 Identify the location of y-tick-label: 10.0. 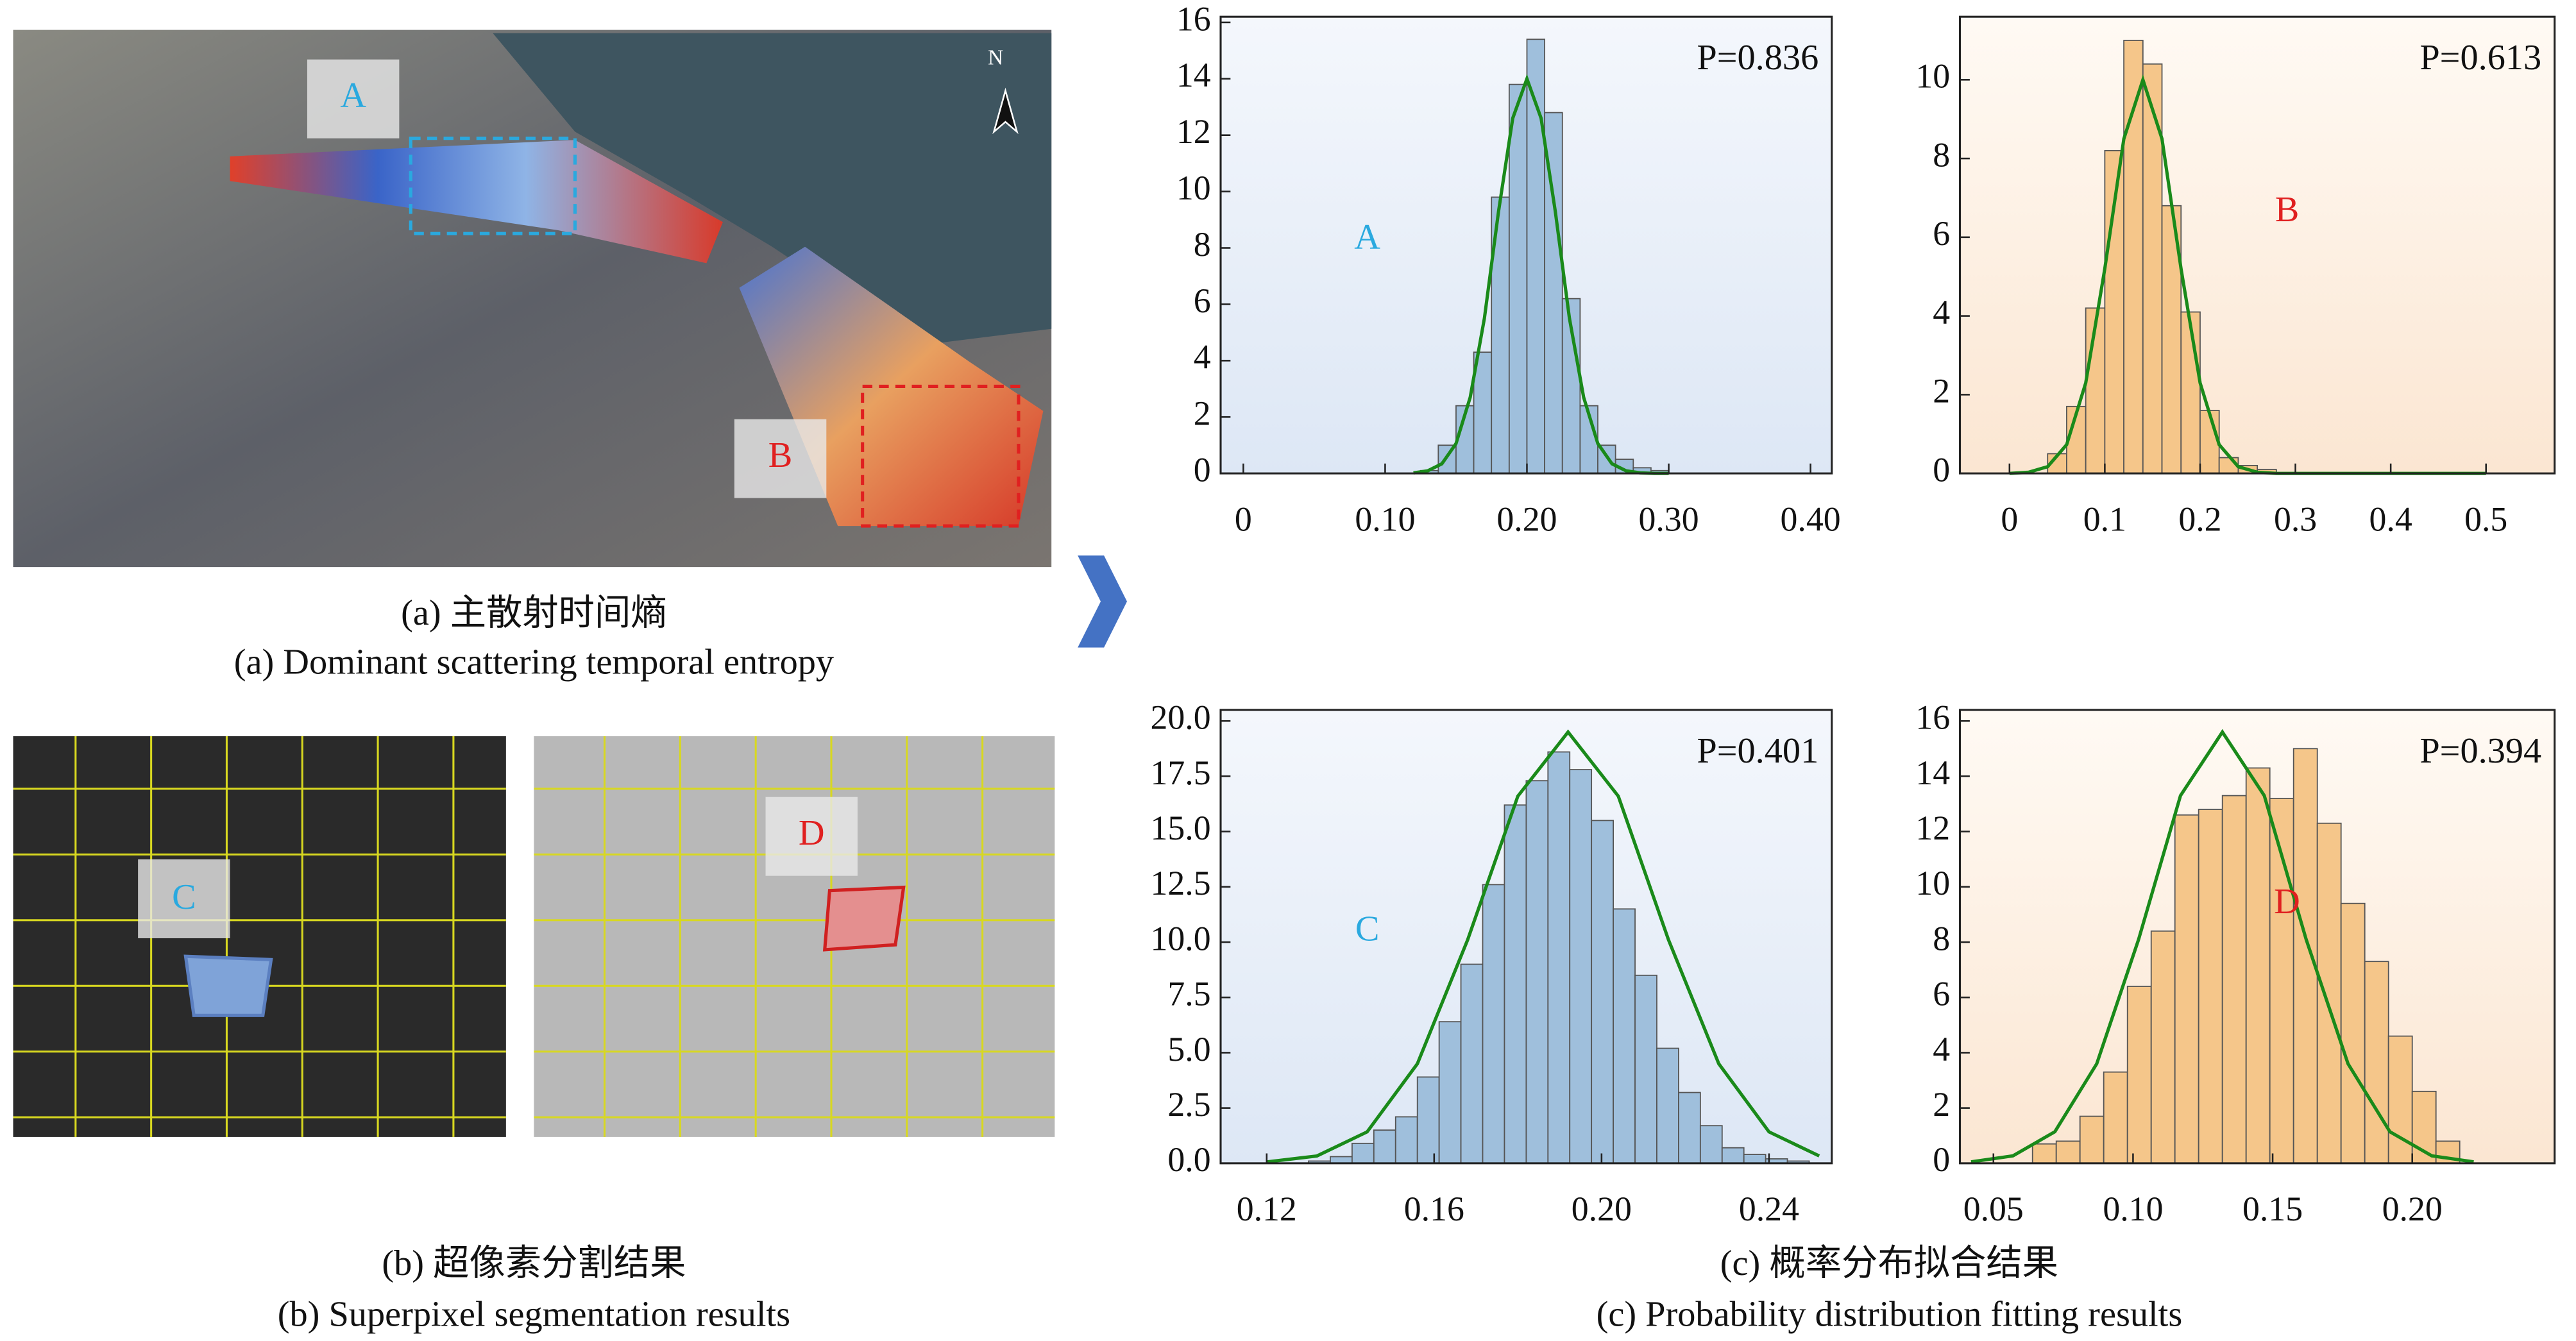
(1181, 938).